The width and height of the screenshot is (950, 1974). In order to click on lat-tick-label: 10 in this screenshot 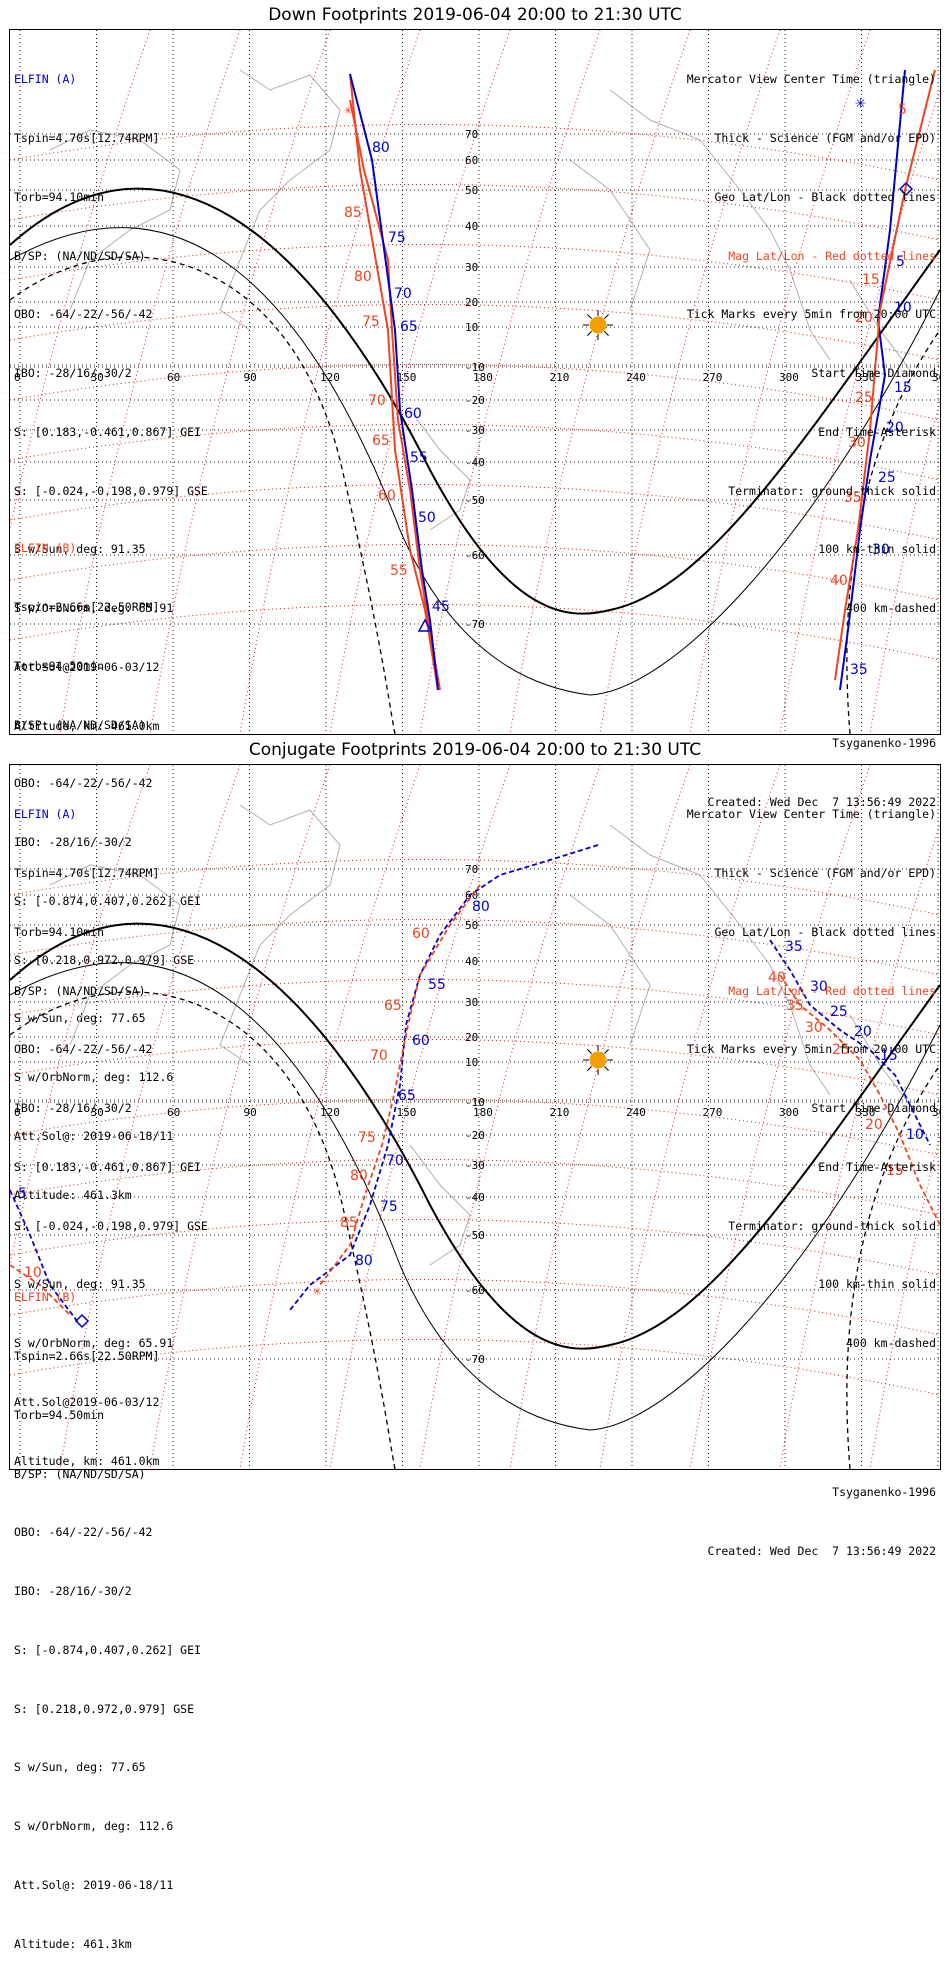, I will do `click(471, 327)`.